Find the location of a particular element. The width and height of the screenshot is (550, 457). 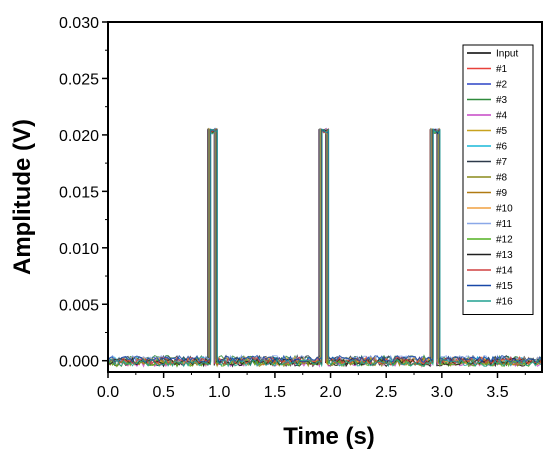

y-axis: 0.000 0.005 0.010 0.015 0.020 0.025 0.030 is located at coordinates (83, 193).